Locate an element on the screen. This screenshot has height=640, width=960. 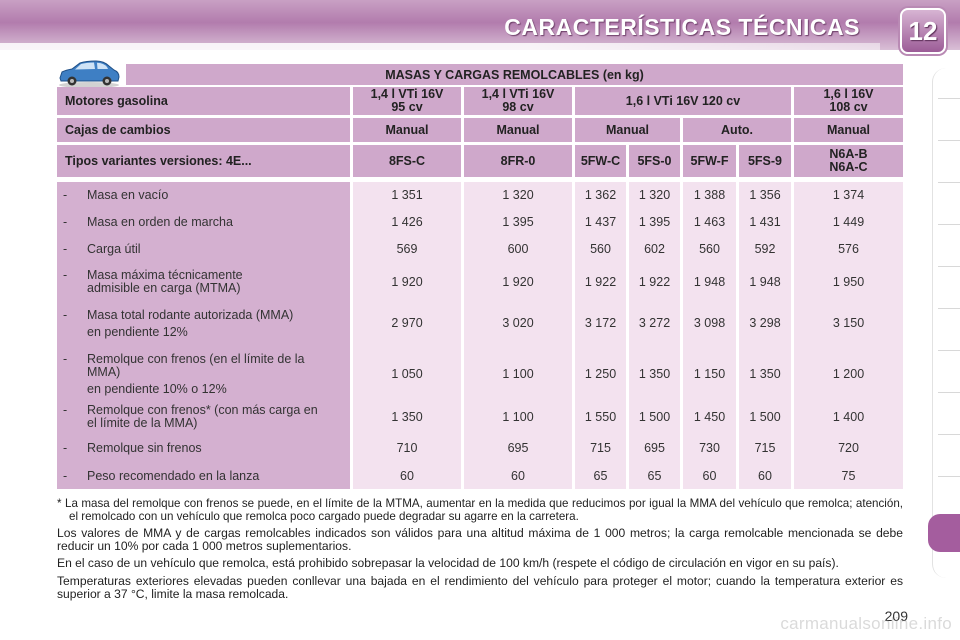
variant-cell: 5FS-9 is located at coordinates (766, 161).